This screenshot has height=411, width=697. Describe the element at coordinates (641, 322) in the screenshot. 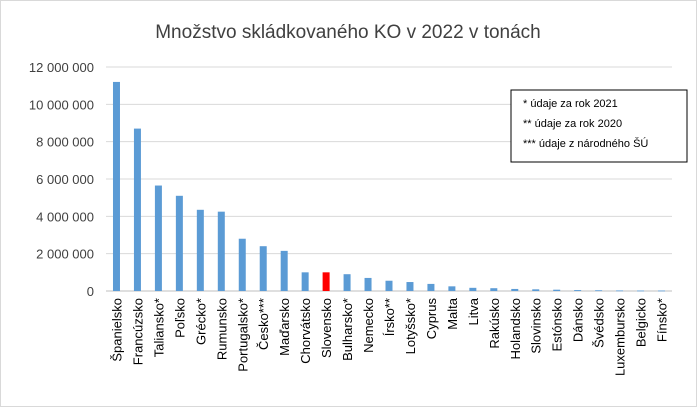

I see `x-tick-label: Belgicko` at that location.